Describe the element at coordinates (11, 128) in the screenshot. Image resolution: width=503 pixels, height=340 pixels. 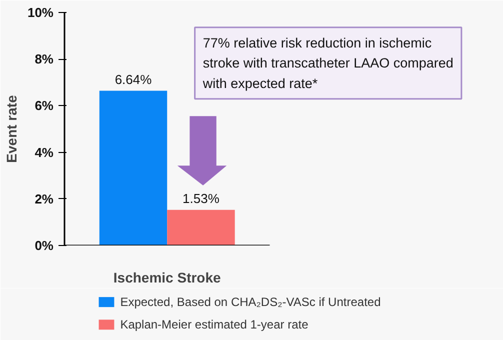
I see `y-axis-title: Event rate` at that location.